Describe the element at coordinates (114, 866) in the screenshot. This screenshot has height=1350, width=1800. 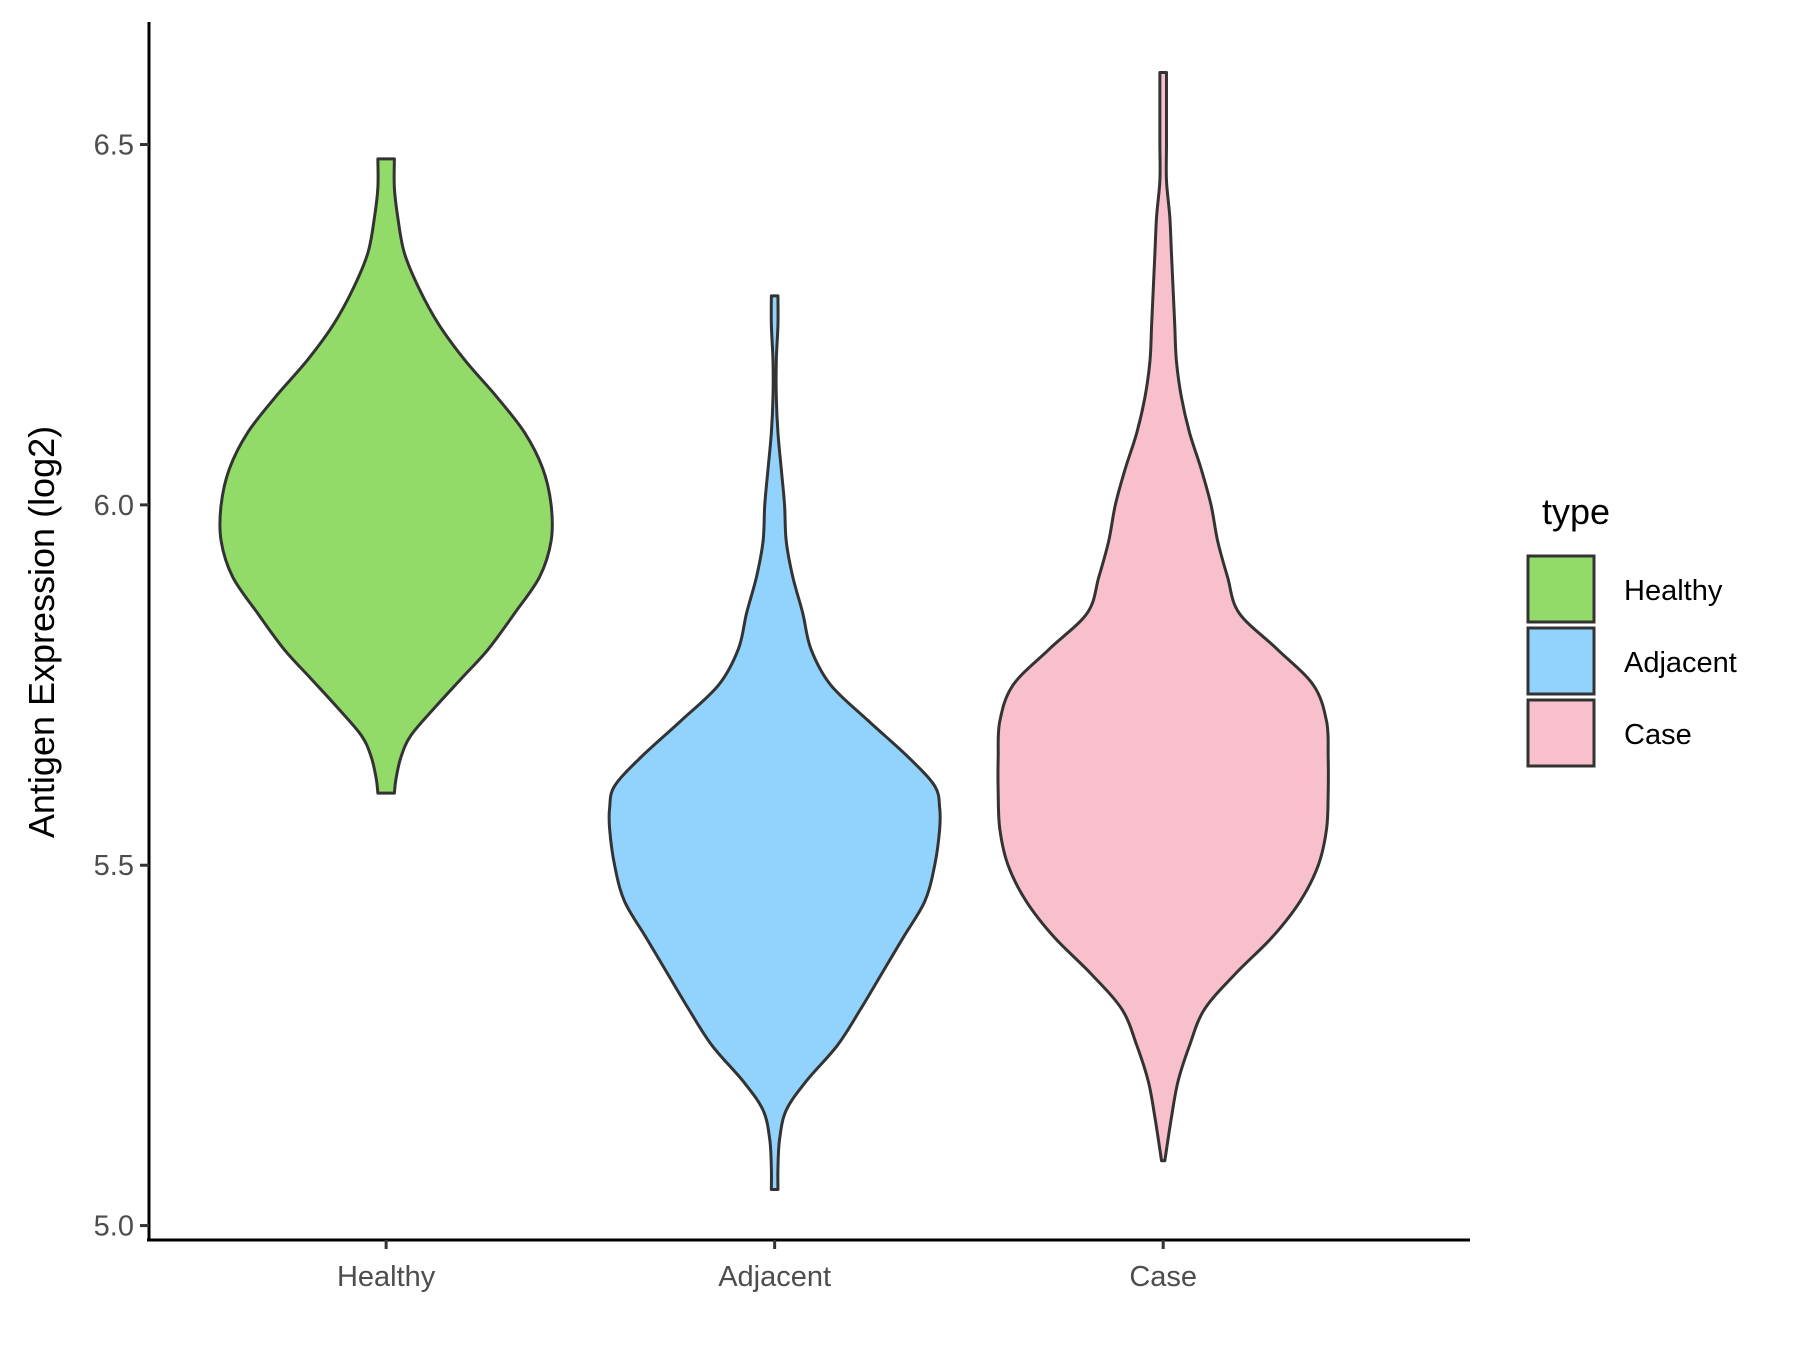
I see `y-tick-label: 5.5` at that location.